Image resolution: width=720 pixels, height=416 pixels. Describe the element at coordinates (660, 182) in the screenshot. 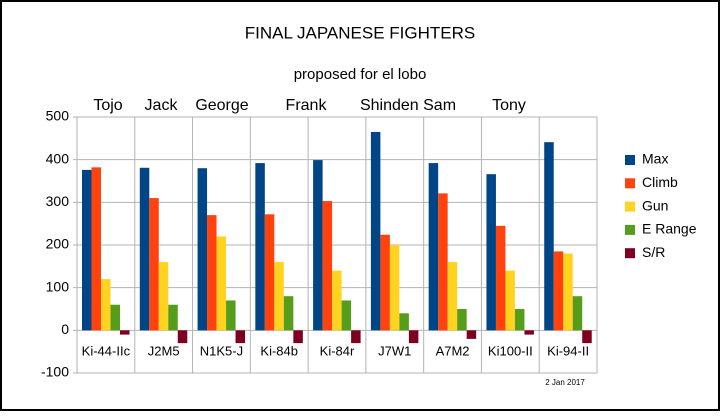

I see `legend-label: Climb` at that location.